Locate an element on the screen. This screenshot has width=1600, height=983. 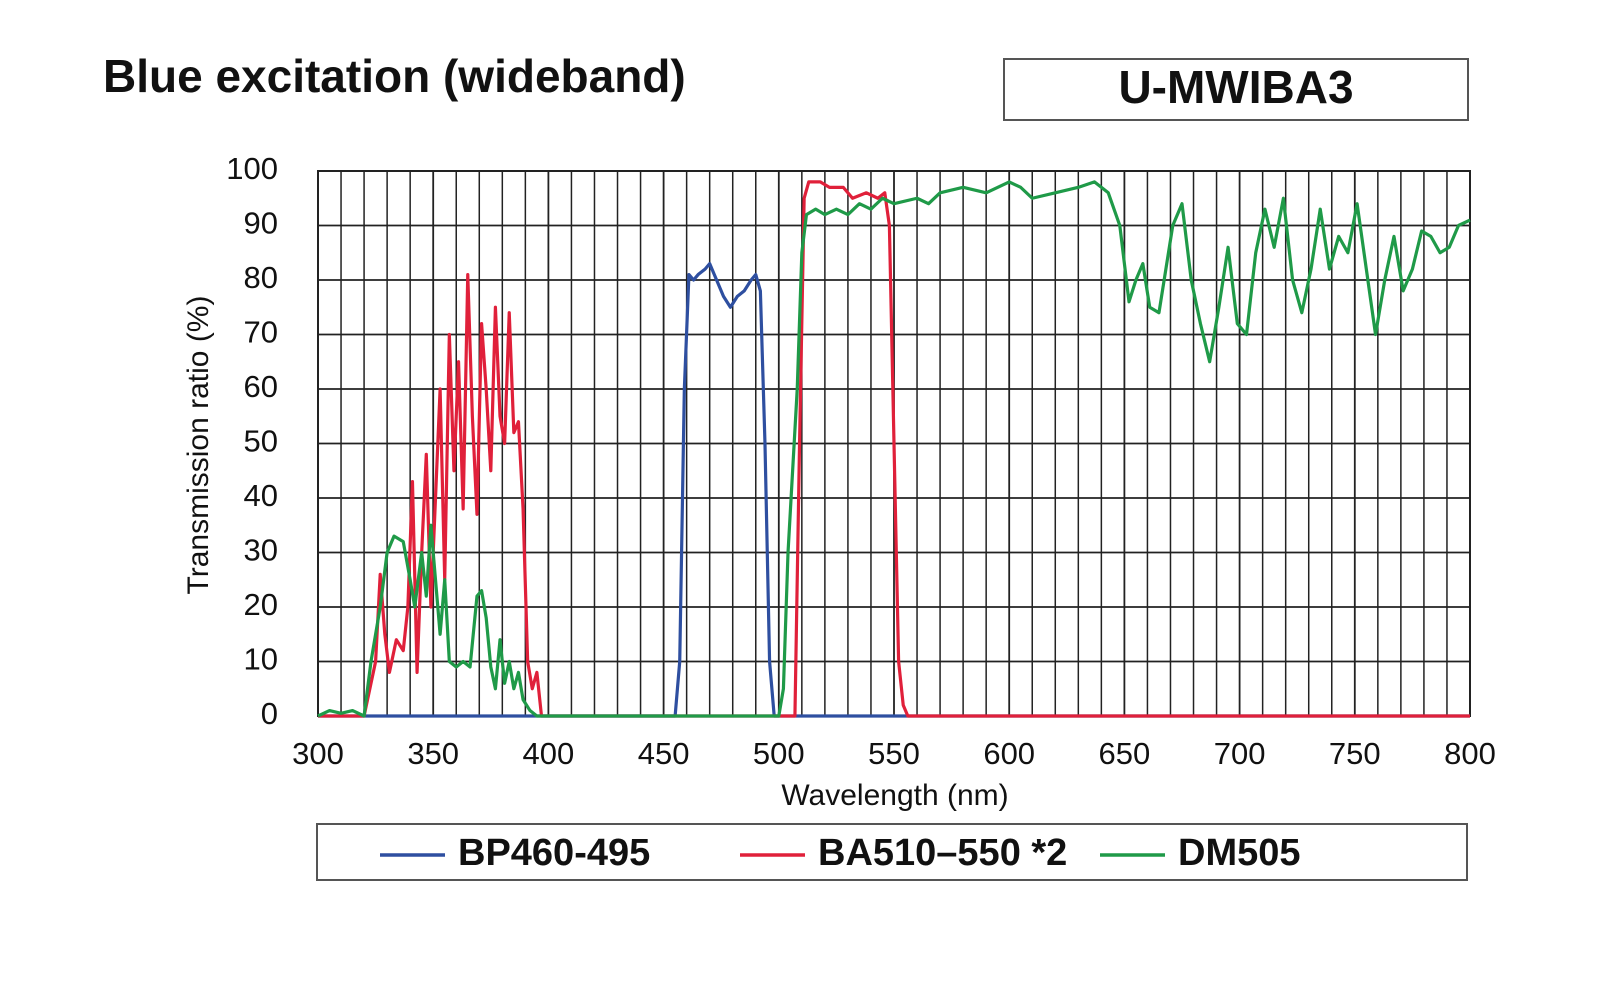
x-tick-label: 300 is located at coordinates (318, 753).